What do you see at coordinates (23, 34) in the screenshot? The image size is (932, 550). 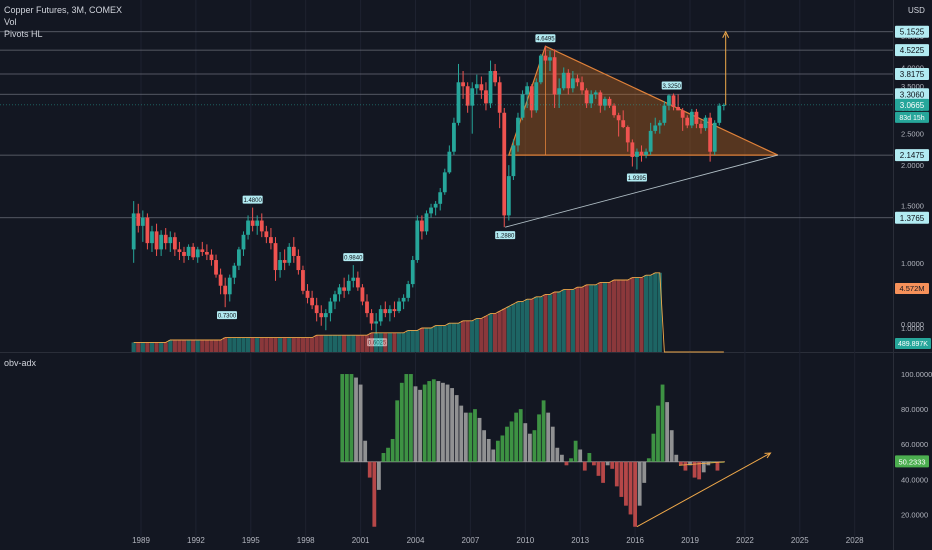 I see `pivots-legend: Pivots HL` at bounding box center [23, 34].